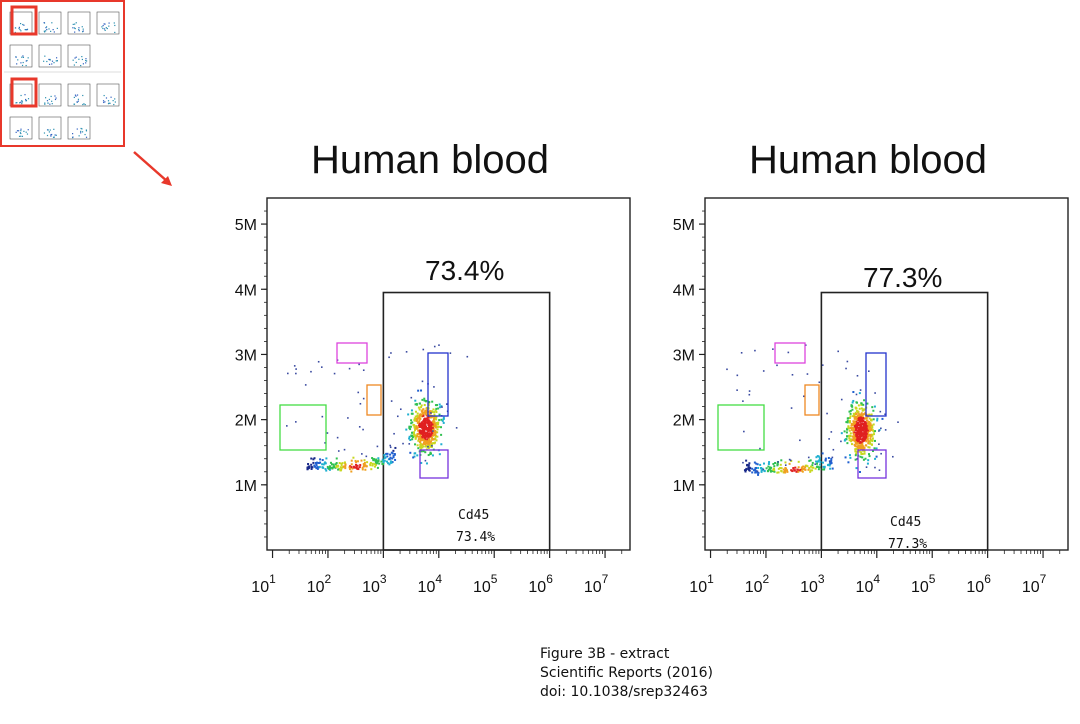 This screenshot has width=1080, height=724. Describe the element at coordinates (701, 584) in the screenshot. I see `x-tick-label: 10¹` at that location.